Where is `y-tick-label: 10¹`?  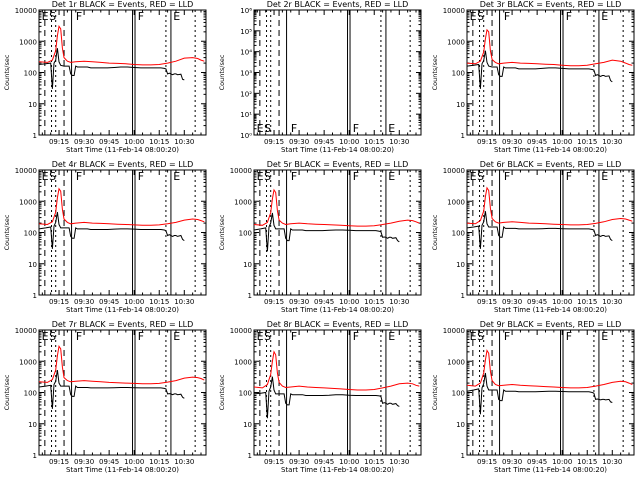 y-tick-label: 10¹ is located at coordinates (246, 115).